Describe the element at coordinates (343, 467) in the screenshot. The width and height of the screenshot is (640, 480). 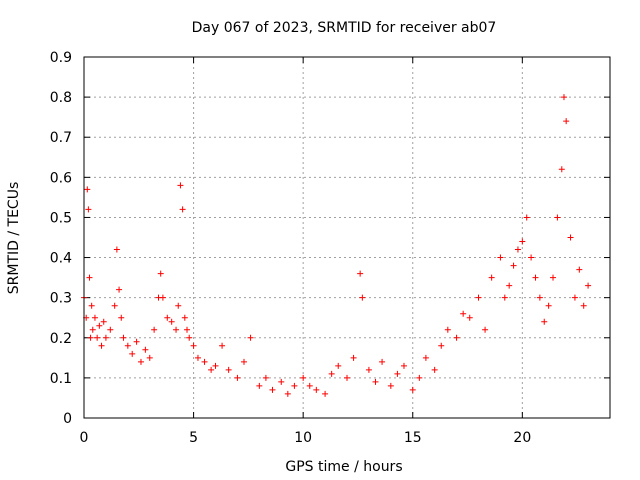
I see `x-axis-label: GPS time / hours` at that location.